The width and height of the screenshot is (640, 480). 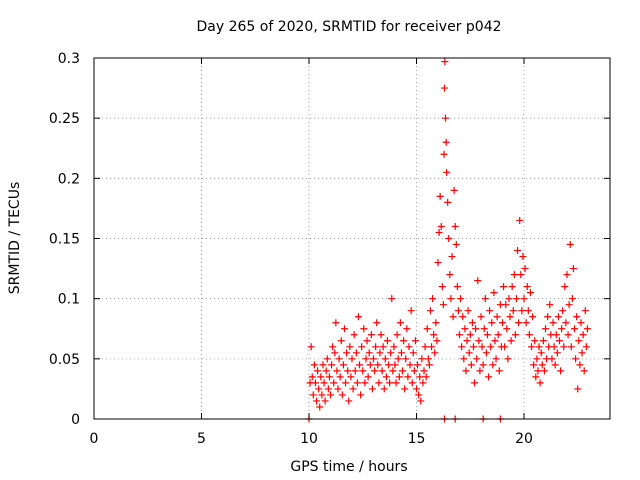 I want to click on y-tick-labels: 0 0.05 0.1 0.15 0.2 0.25 0.3, so click(x=64, y=239).